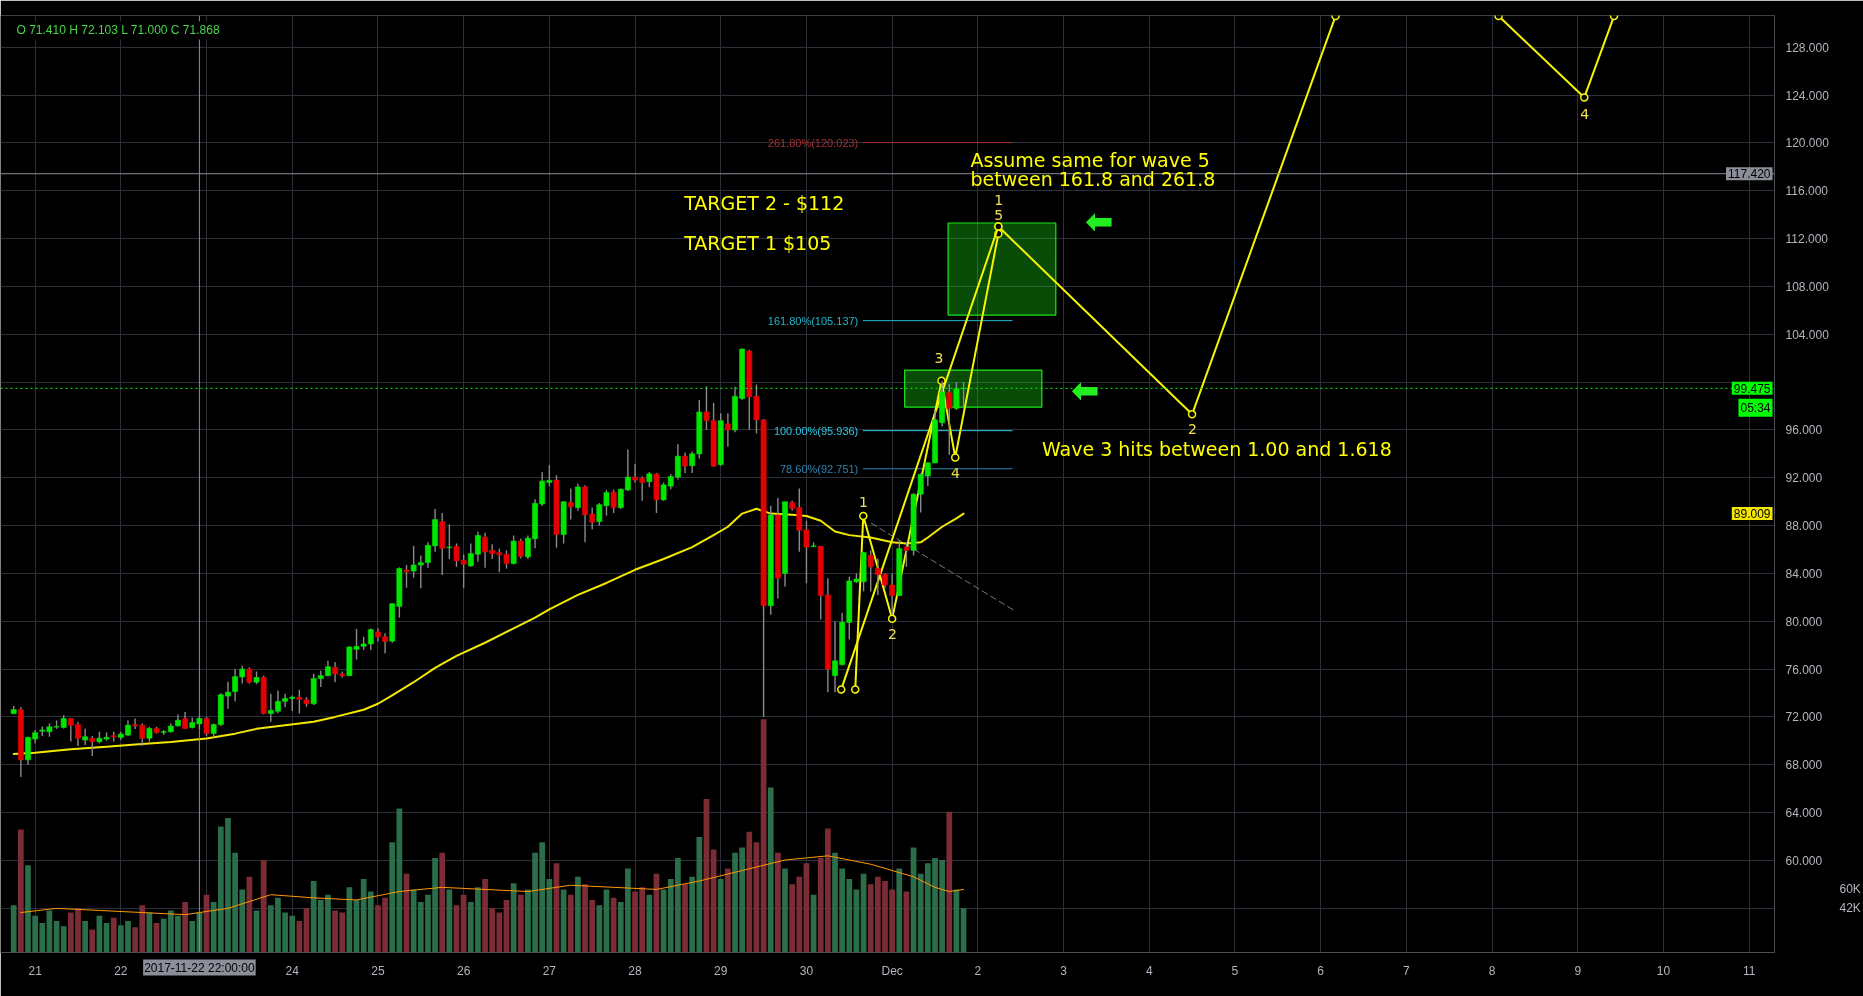  Describe the element at coordinates (292, 970) in the screenshot. I see `x-tick-label: 24` at that location.